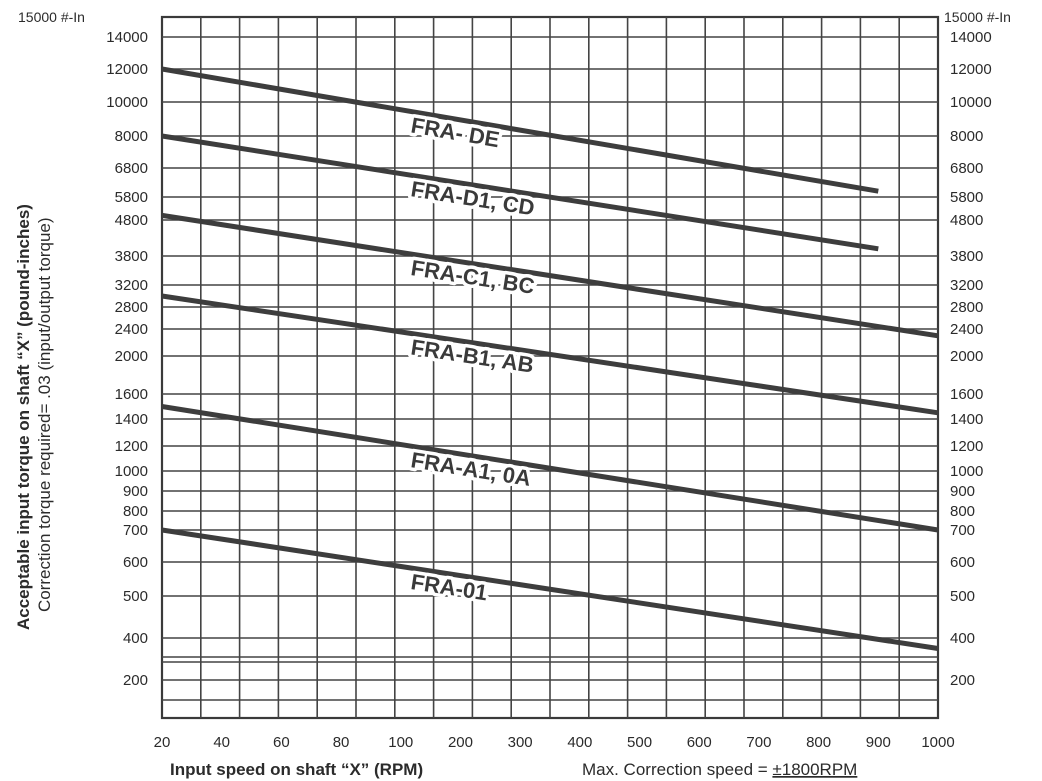 The image size is (1042, 781). Describe the element at coordinates (962, 530) in the screenshot. I see `y-tick-label-right: 700` at that location.